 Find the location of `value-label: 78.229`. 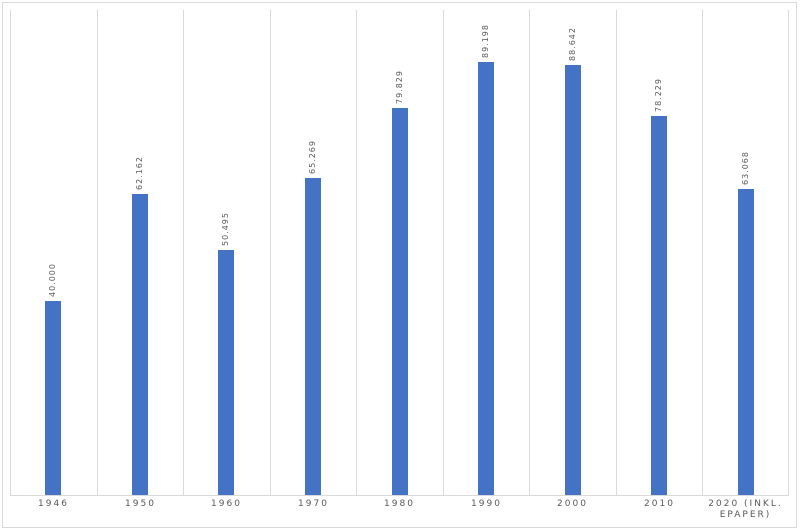

value-label: 78.229 is located at coordinates (658, 95).